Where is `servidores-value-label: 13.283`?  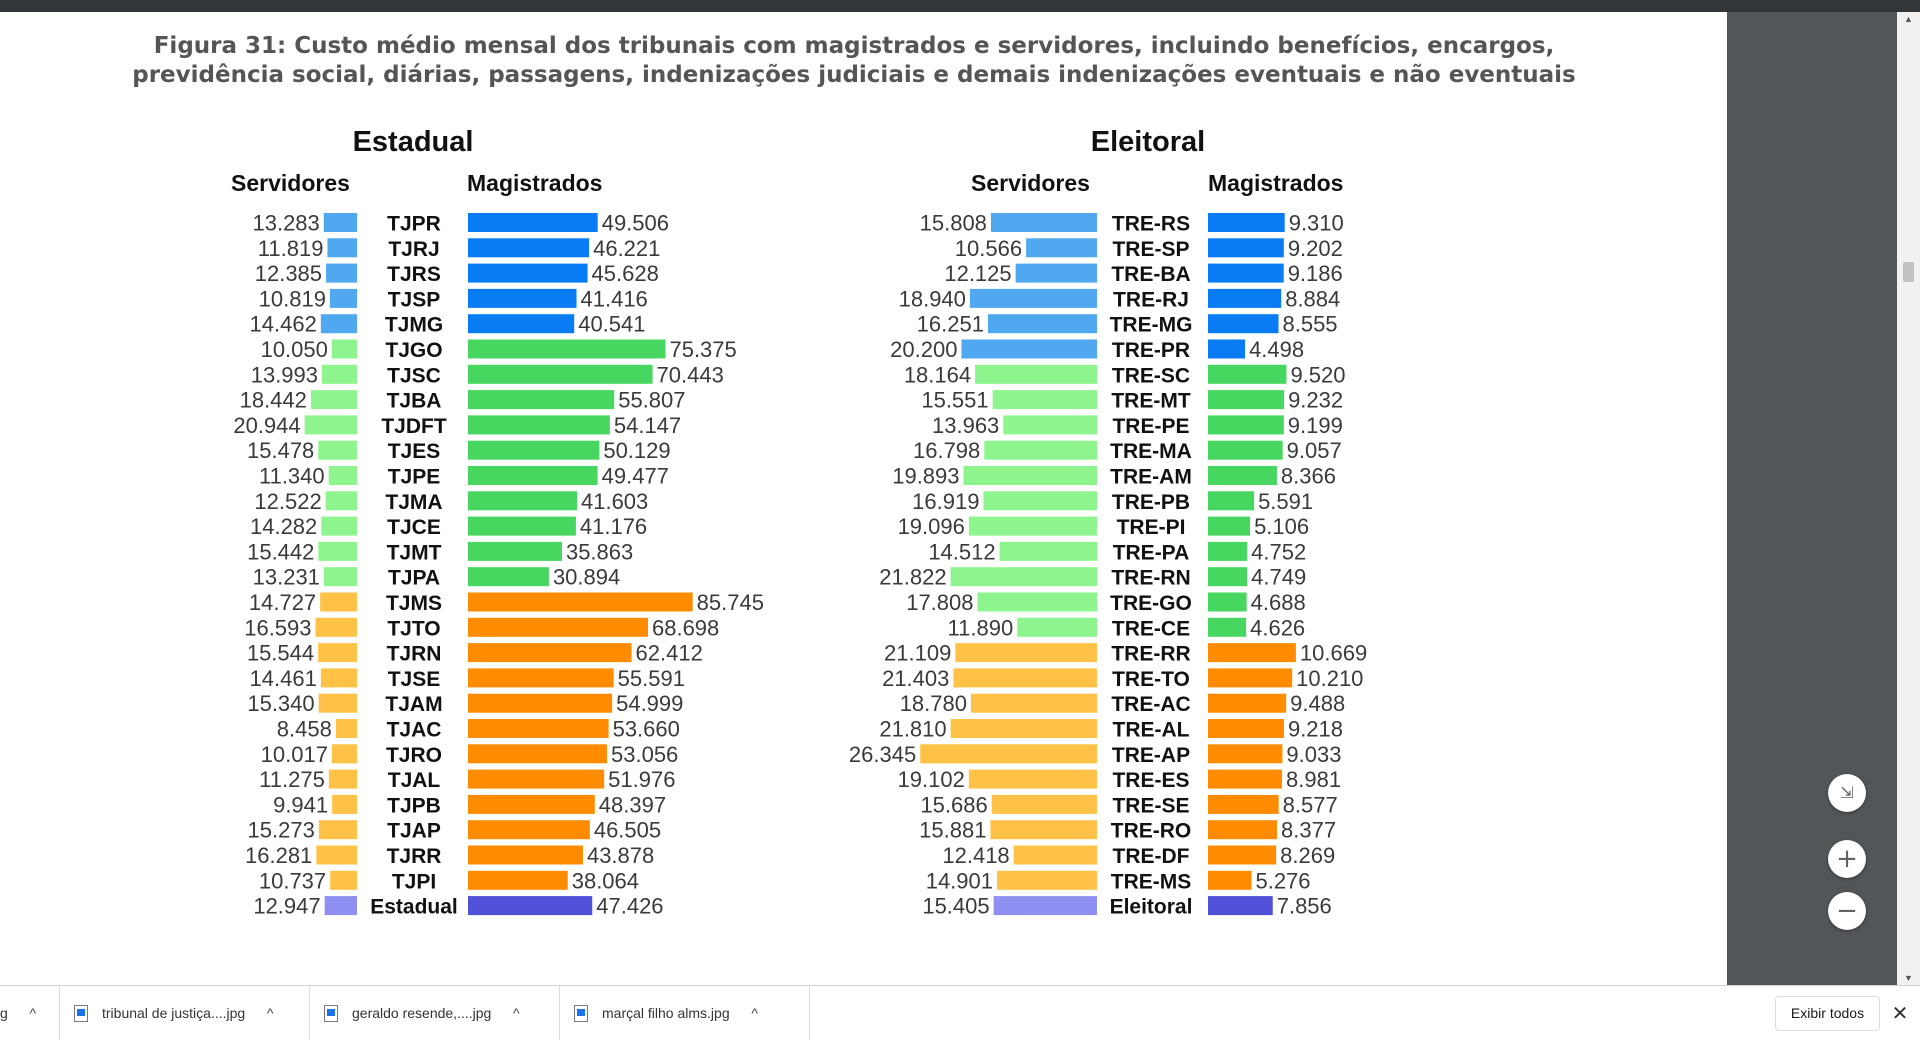 servidores-value-label: 13.283 is located at coordinates (285, 223).